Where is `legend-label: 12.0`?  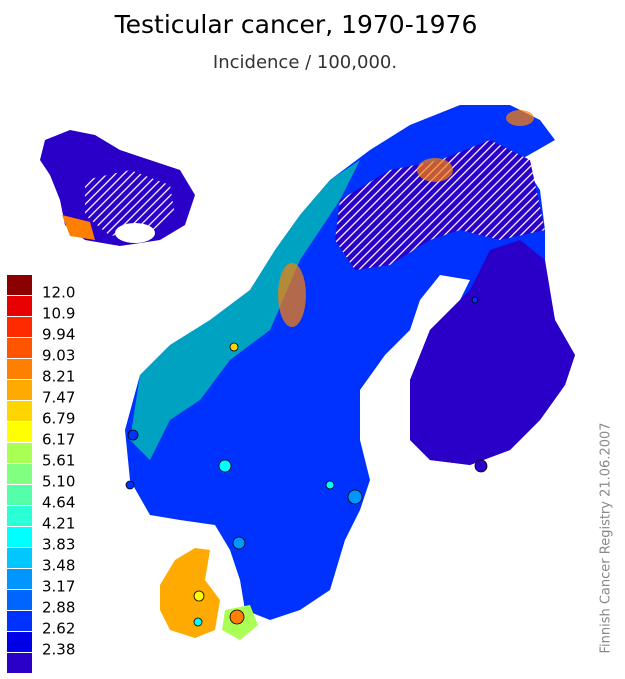
legend-label: 12.0 is located at coordinates (58, 293).